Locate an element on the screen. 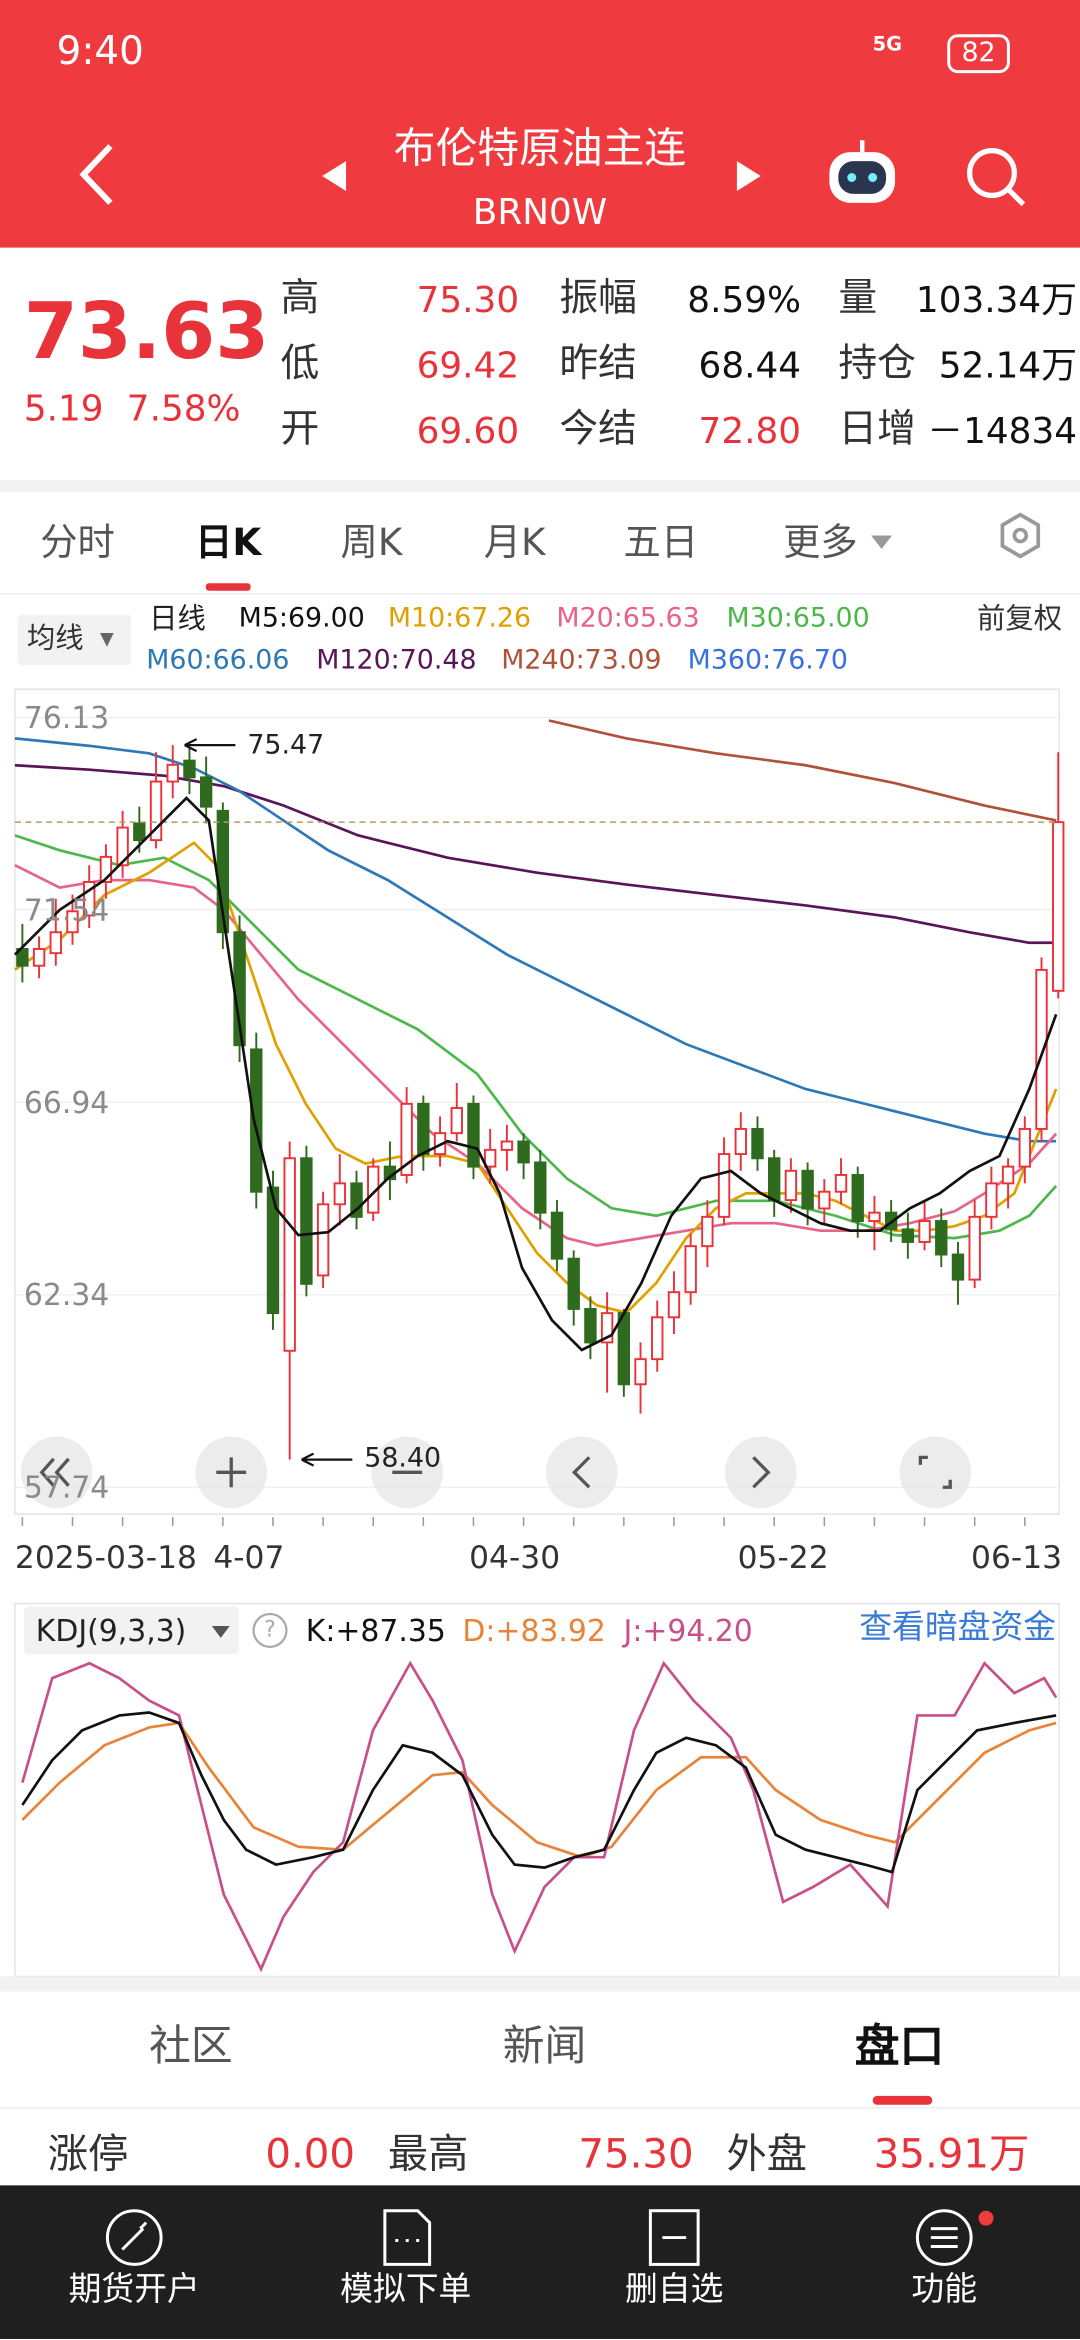 The image size is (1080, 2340). help-icon is located at coordinates (270, 1630).